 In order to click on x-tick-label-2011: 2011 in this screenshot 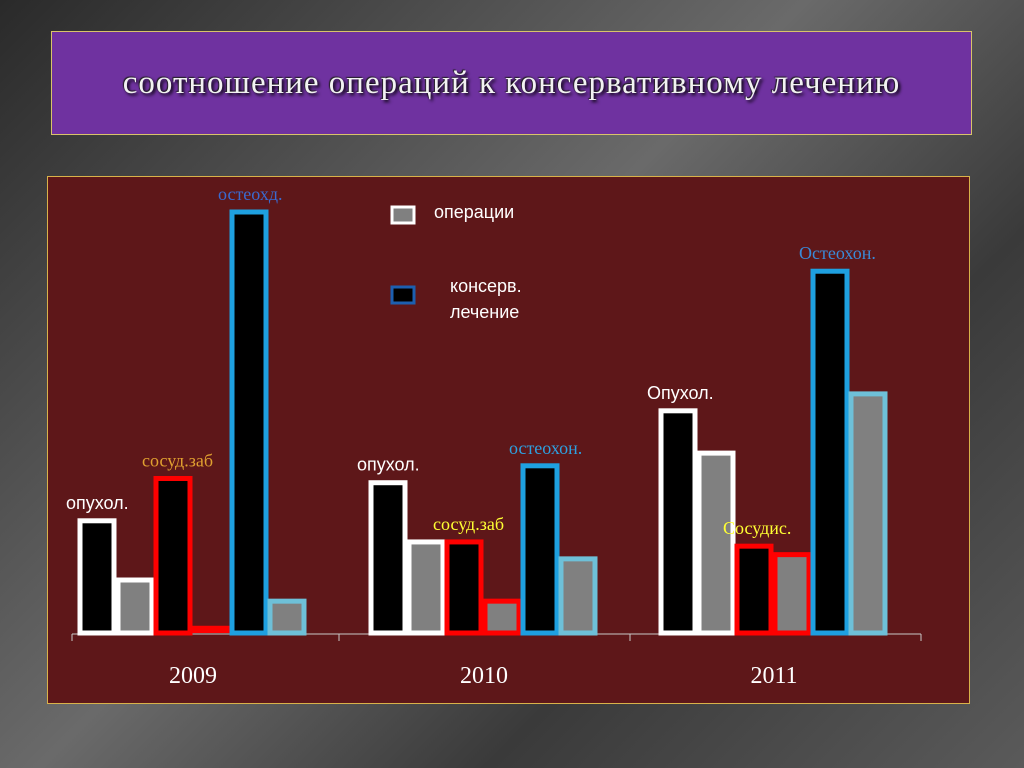, I will do `click(773, 676)`.